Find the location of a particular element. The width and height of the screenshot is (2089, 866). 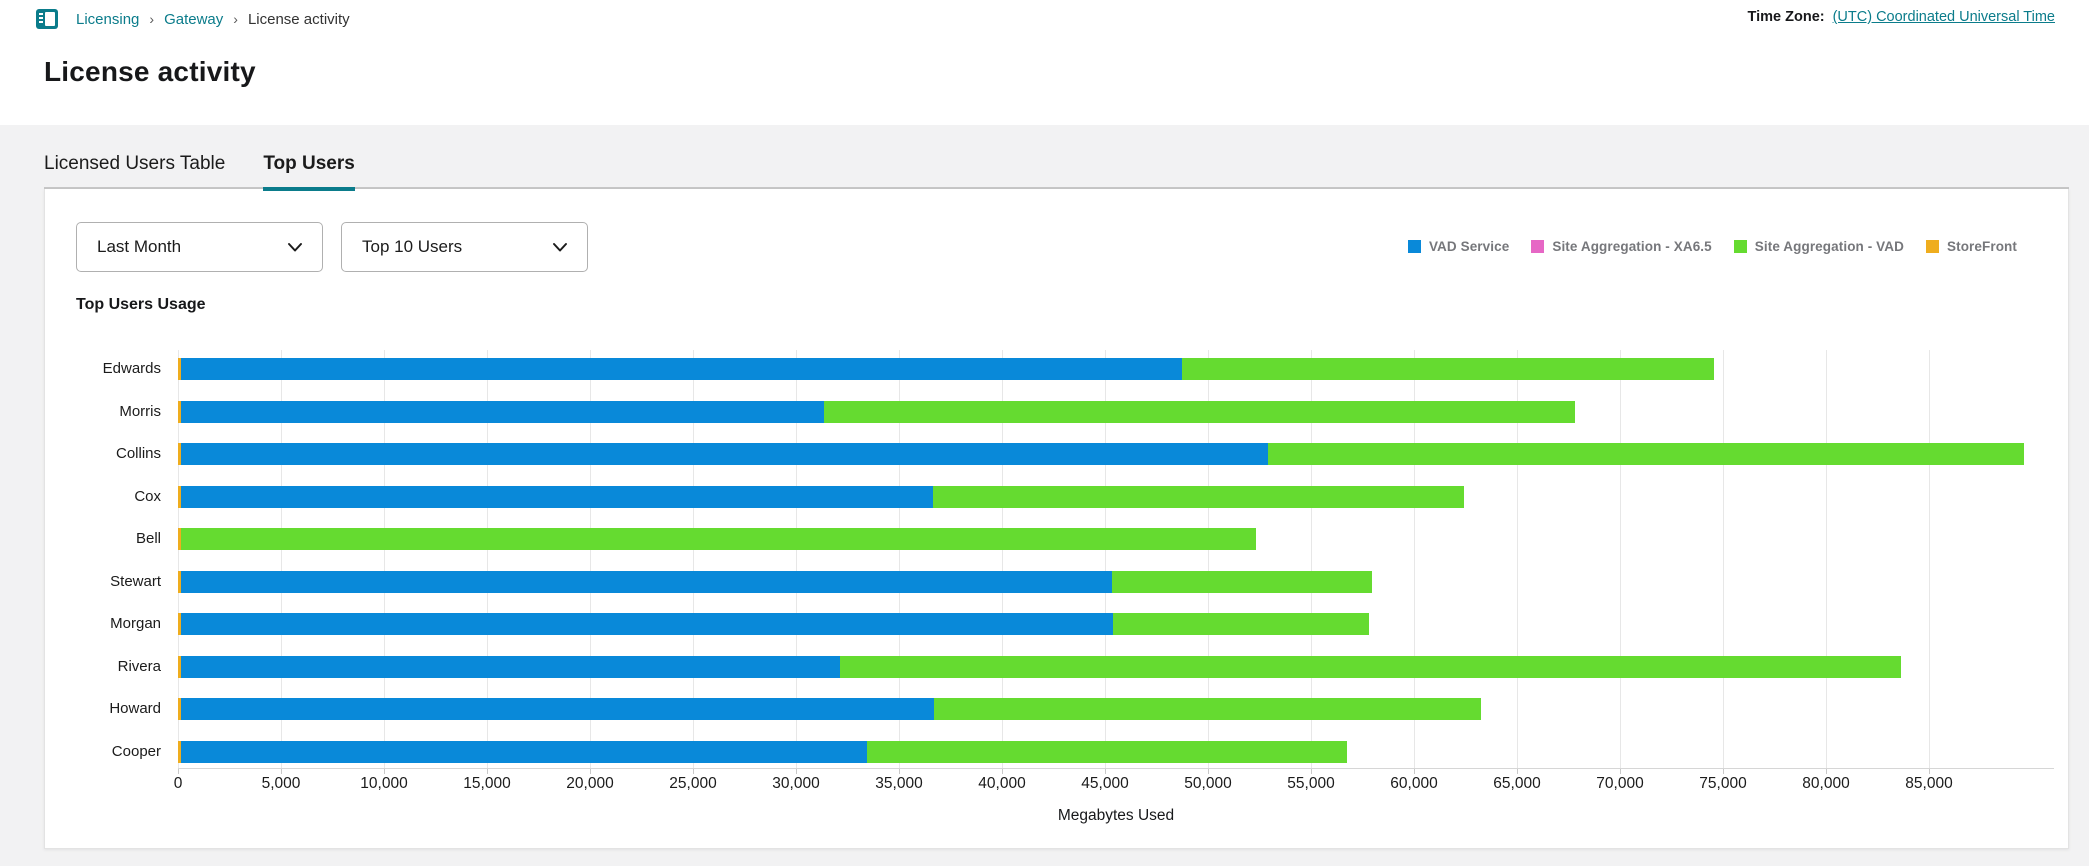

timezone-label: Time Zone: is located at coordinates (1786, 17).